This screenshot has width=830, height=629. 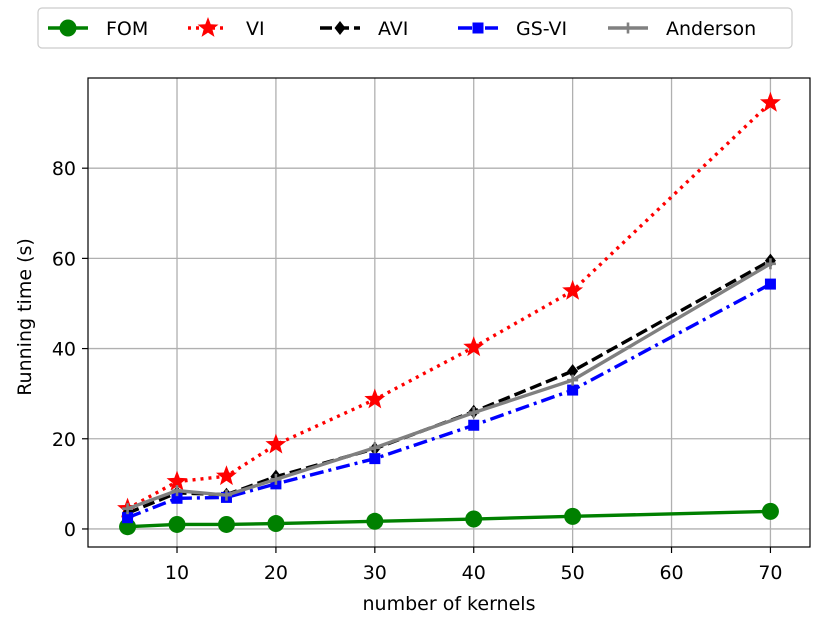 What do you see at coordinates (68, 28) in the screenshot?
I see `legend-marker-fom` at bounding box center [68, 28].